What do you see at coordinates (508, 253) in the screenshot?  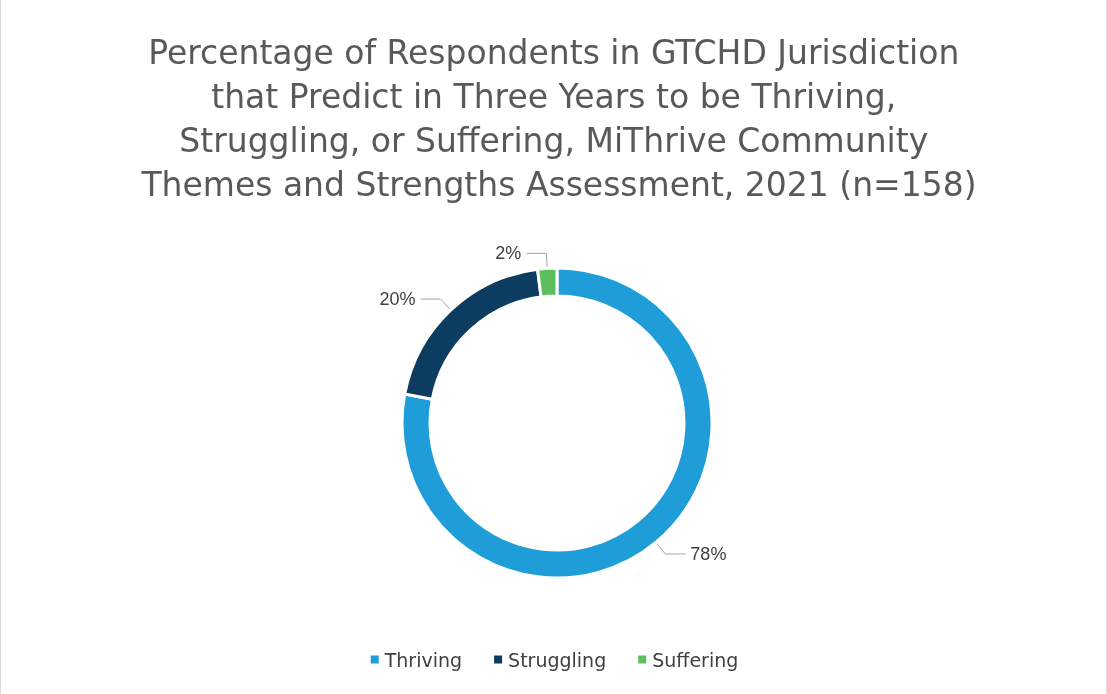 I see `data-label: 2%` at bounding box center [508, 253].